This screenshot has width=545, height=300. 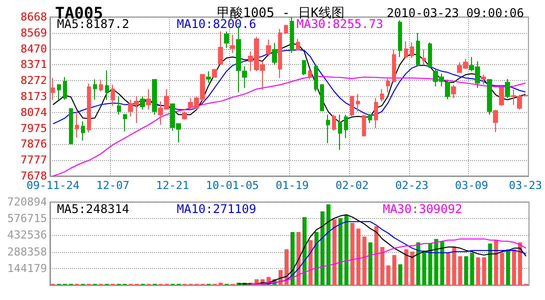 What do you see at coordinates (53, 185) in the screenshot?
I see `x-tick-label: 09-11-24` at bounding box center [53, 185].